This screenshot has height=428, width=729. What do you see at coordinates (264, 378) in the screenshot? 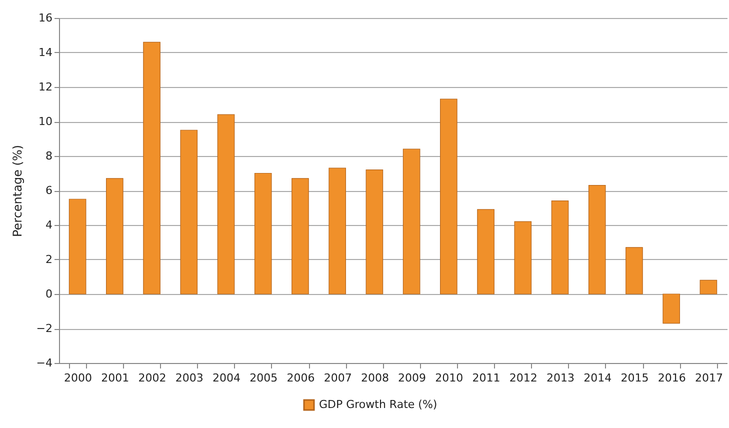
I see `x-tick-label: 2005` at bounding box center [264, 378].